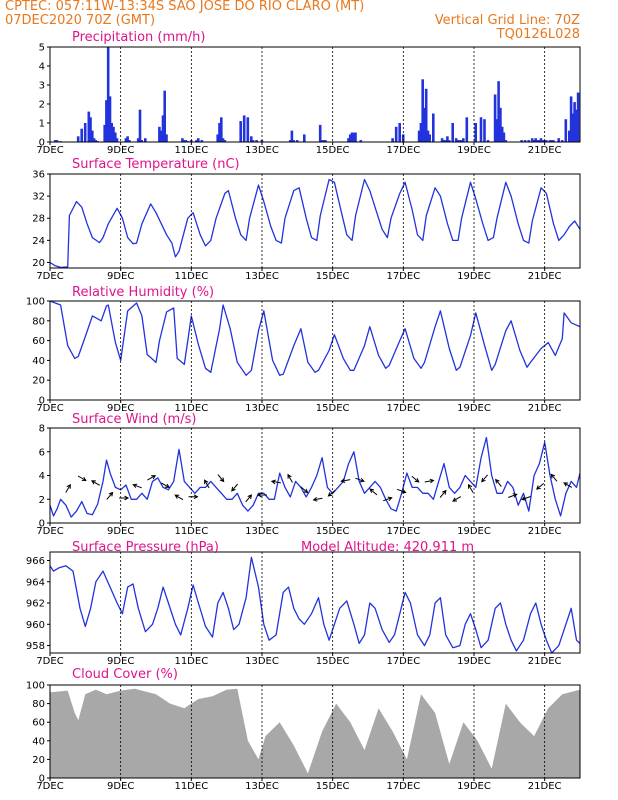  Describe the element at coordinates (38, 175) in the screenshot. I see `temp-ytick-label: 36` at that location.